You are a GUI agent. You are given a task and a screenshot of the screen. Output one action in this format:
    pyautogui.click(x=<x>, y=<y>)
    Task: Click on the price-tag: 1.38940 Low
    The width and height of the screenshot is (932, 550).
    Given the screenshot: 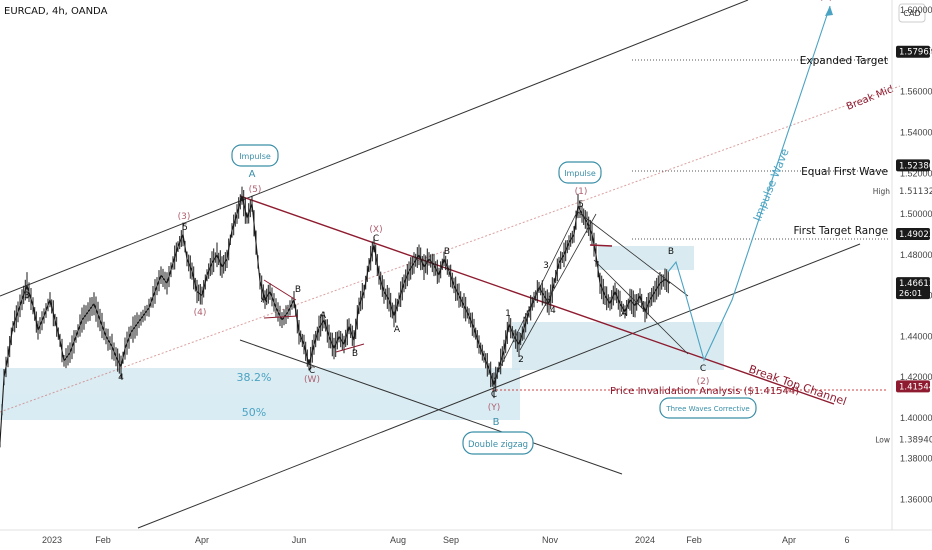 What is the action you would take?
    pyautogui.click(x=903, y=439)
    